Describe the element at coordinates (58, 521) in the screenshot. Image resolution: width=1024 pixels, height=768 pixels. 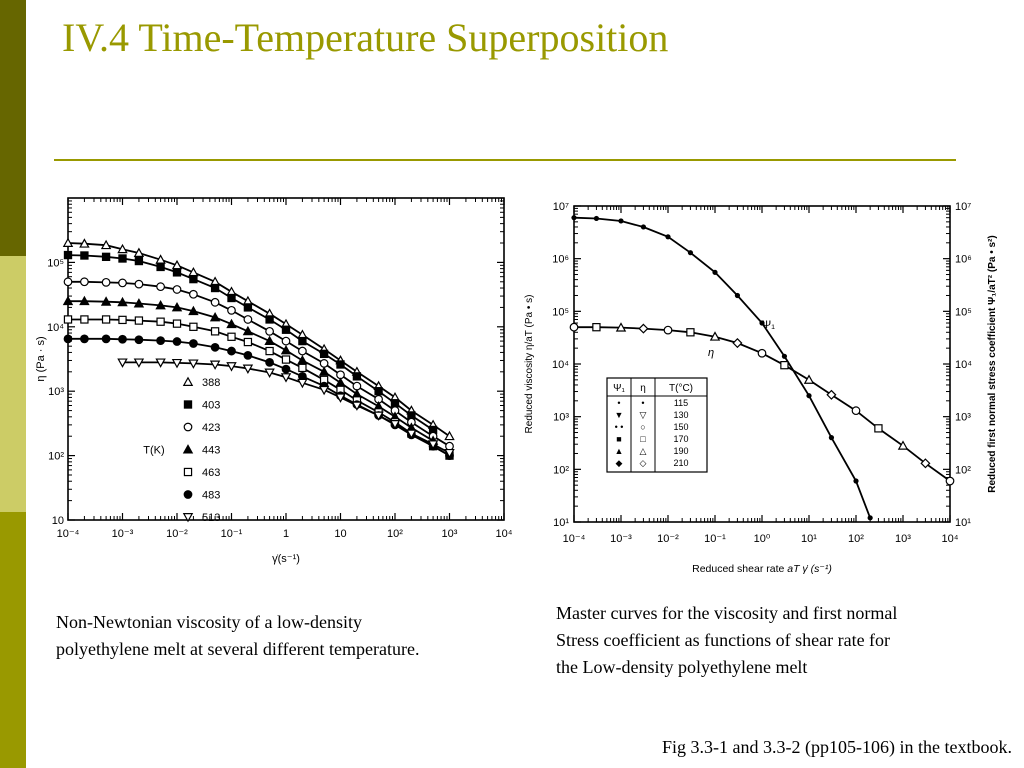
I see `y-tick-label: 10` at that location.